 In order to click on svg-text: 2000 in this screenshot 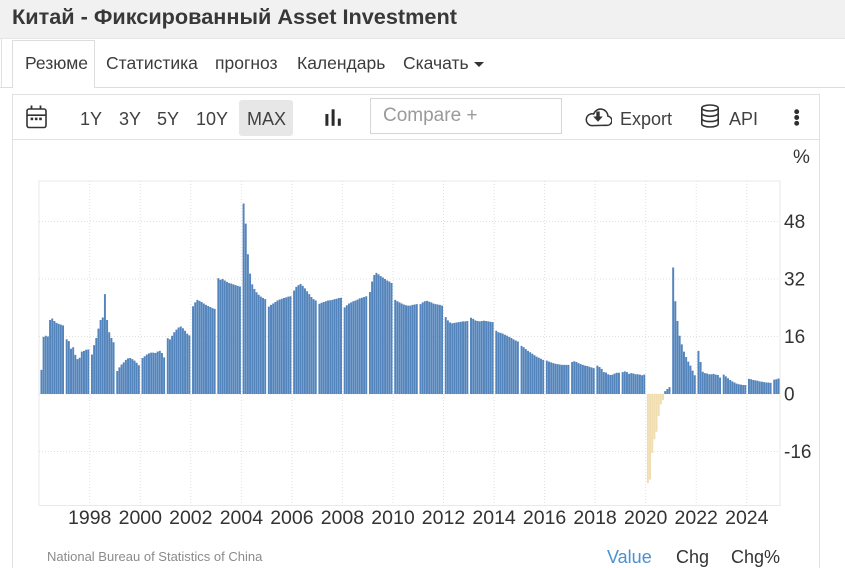, I will do `click(141, 518)`.